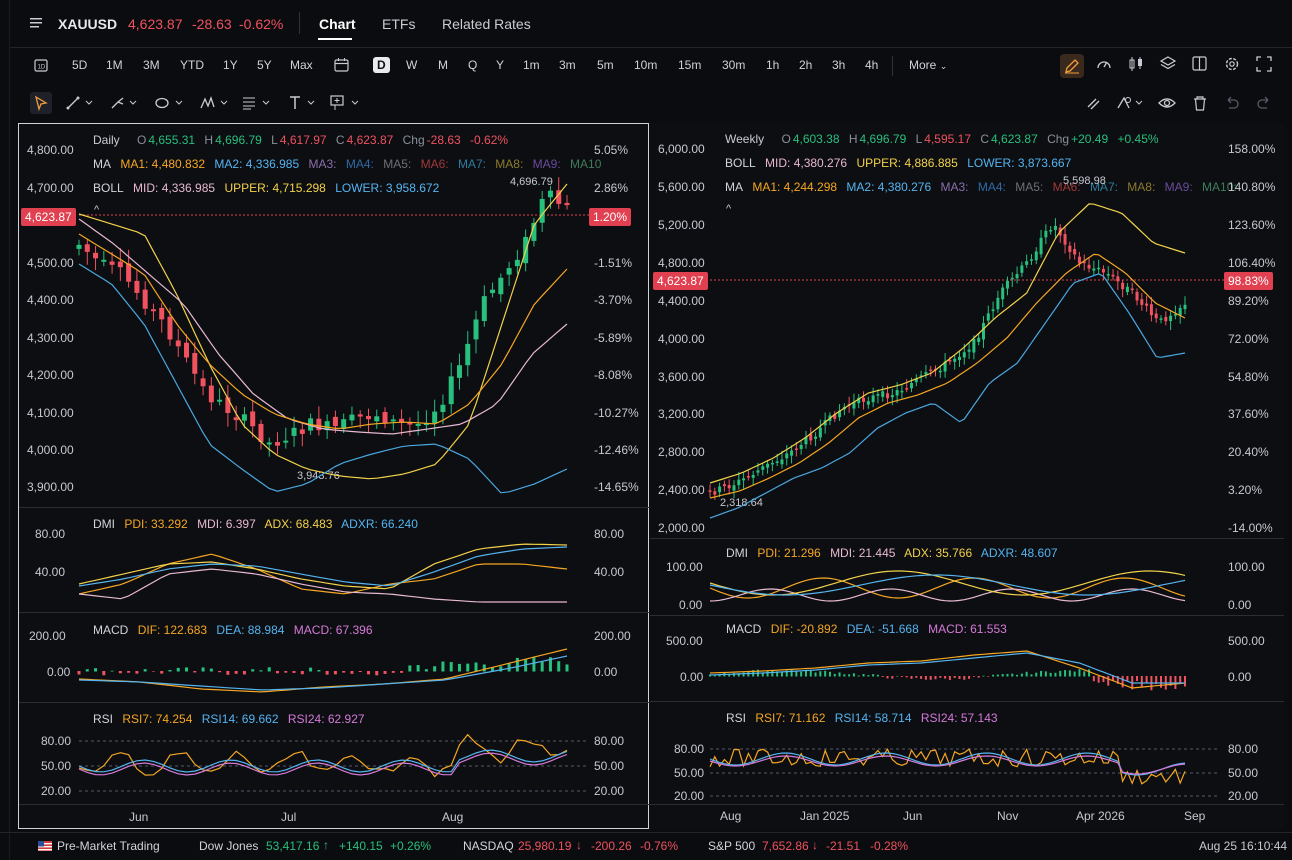 This screenshot has width=1292, height=860. Describe the element at coordinates (192, 65) in the screenshot. I see `range-ytd: YTD` at that location.